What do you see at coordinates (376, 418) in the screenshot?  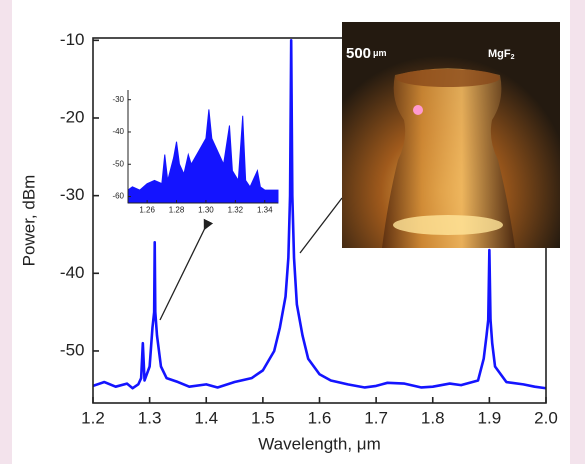 I see `x-tick-label: 1.7` at bounding box center [376, 418].